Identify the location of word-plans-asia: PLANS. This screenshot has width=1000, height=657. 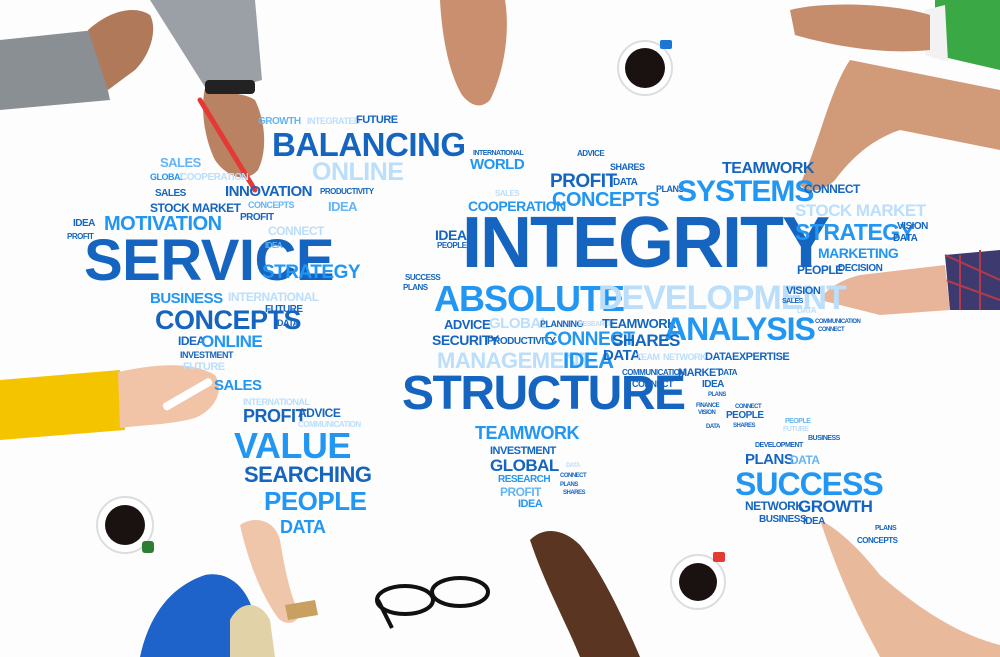
(717, 395).